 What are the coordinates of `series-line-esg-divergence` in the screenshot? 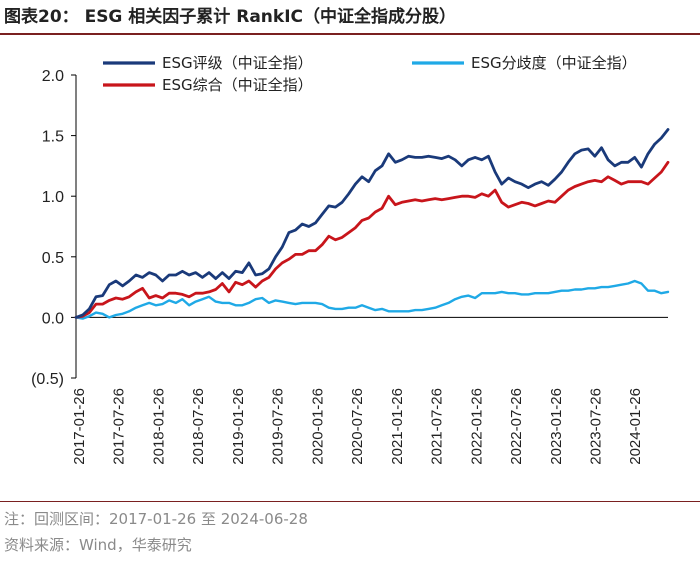 It's located at (372, 299).